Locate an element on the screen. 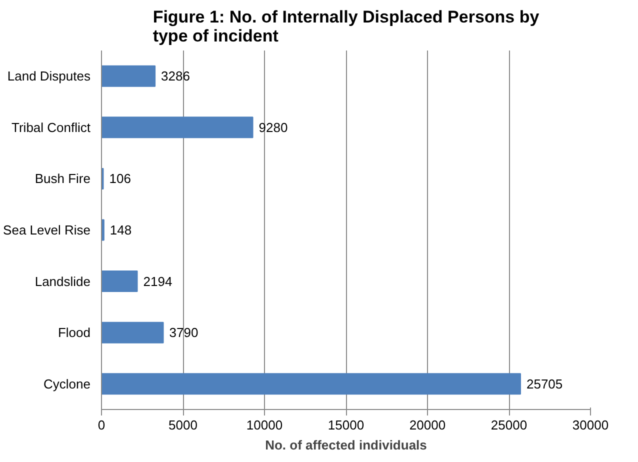 The height and width of the screenshot is (462, 638). x-tick-label: 10000 is located at coordinates (264, 425).